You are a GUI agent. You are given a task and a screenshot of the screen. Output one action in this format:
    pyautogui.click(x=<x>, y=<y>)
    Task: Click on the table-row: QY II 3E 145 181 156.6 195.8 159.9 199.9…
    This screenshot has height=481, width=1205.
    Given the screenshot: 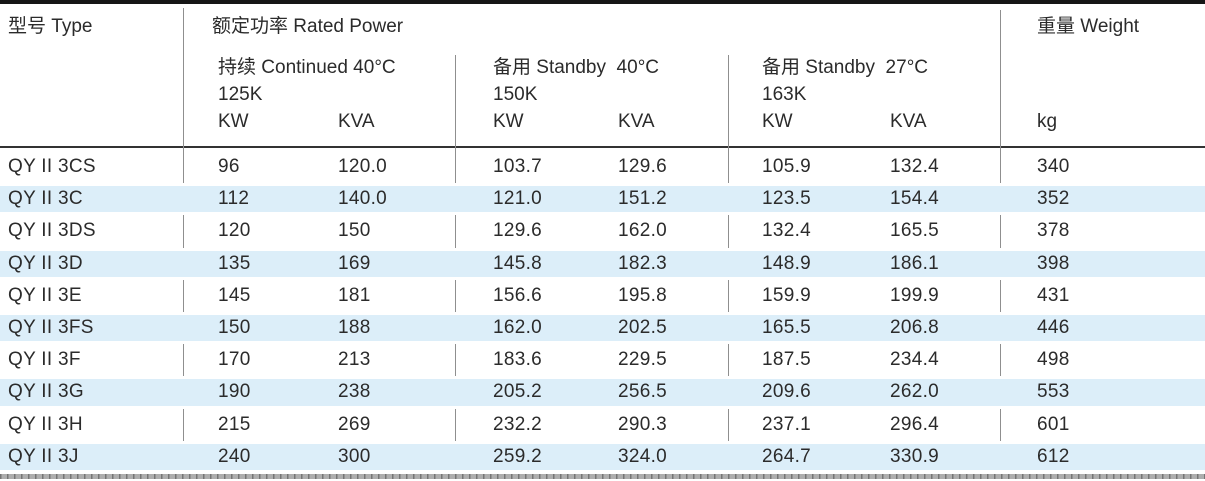 What is the action you would take?
    pyautogui.click(x=602, y=296)
    